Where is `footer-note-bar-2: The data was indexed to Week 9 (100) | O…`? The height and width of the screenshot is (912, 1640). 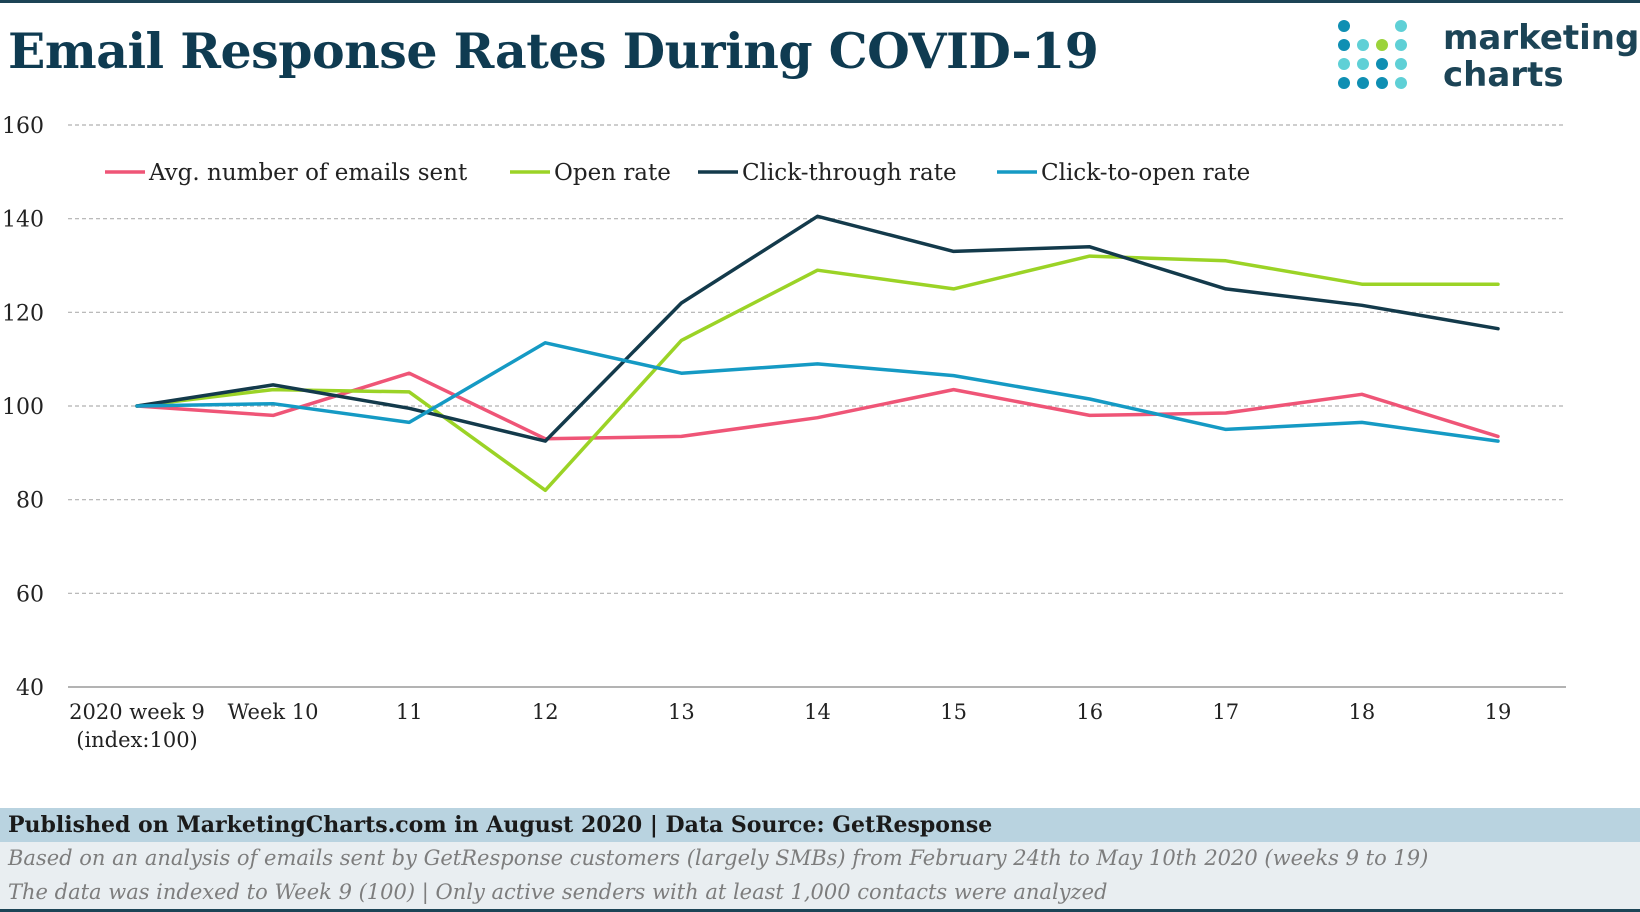
footer-note-bar-2: The data was indexed to Week 9 (100) | O… is located at coordinates (820, 893).